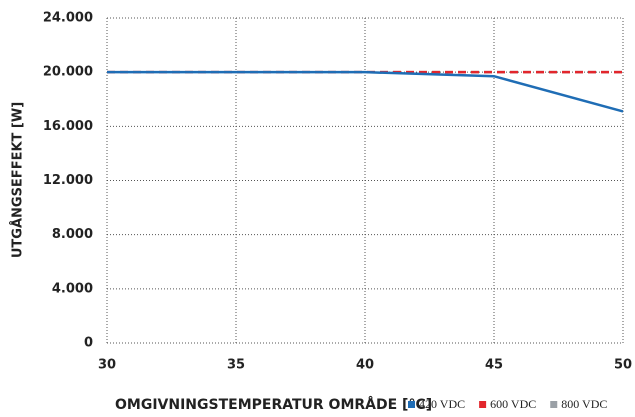 The height and width of the screenshot is (417, 635). Describe the element at coordinates (623, 365) in the screenshot. I see `x-tick-label: 50` at that location.